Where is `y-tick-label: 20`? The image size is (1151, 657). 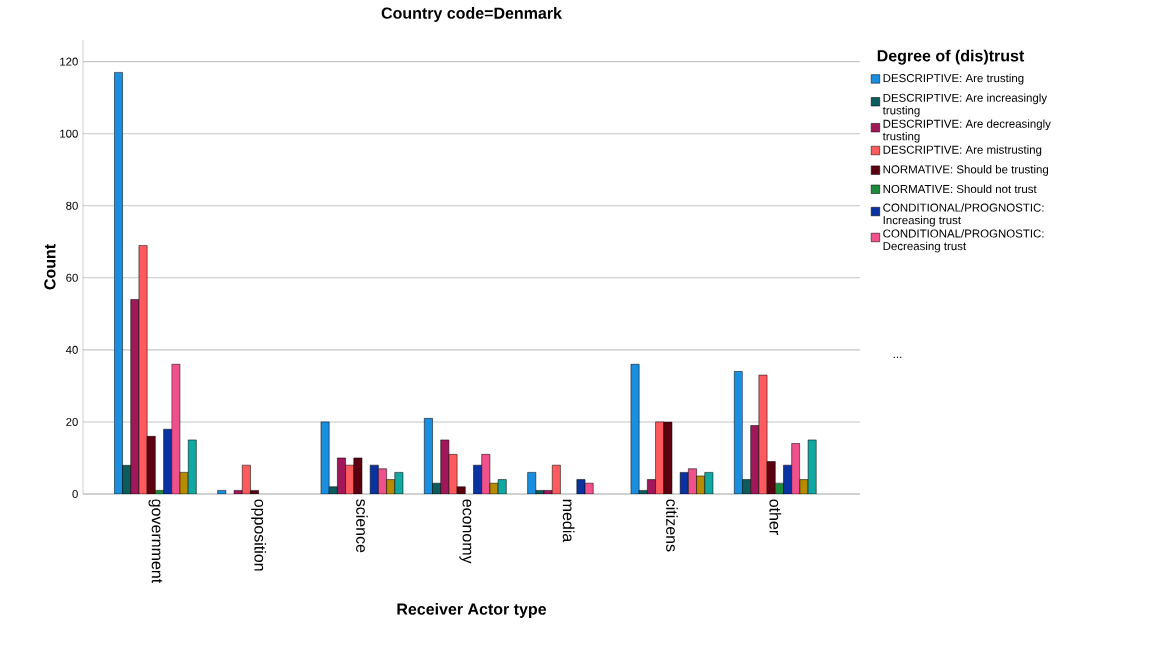 y-tick-label: 20 is located at coordinates (72, 421).